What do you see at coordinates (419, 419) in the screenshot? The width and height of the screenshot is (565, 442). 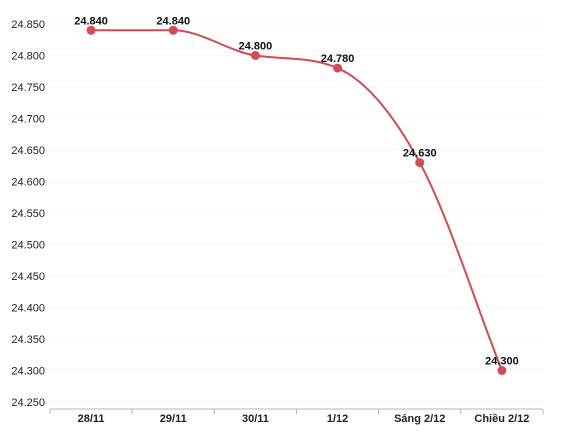 I see `x-tick-label: Sáng 2/12` at bounding box center [419, 419].